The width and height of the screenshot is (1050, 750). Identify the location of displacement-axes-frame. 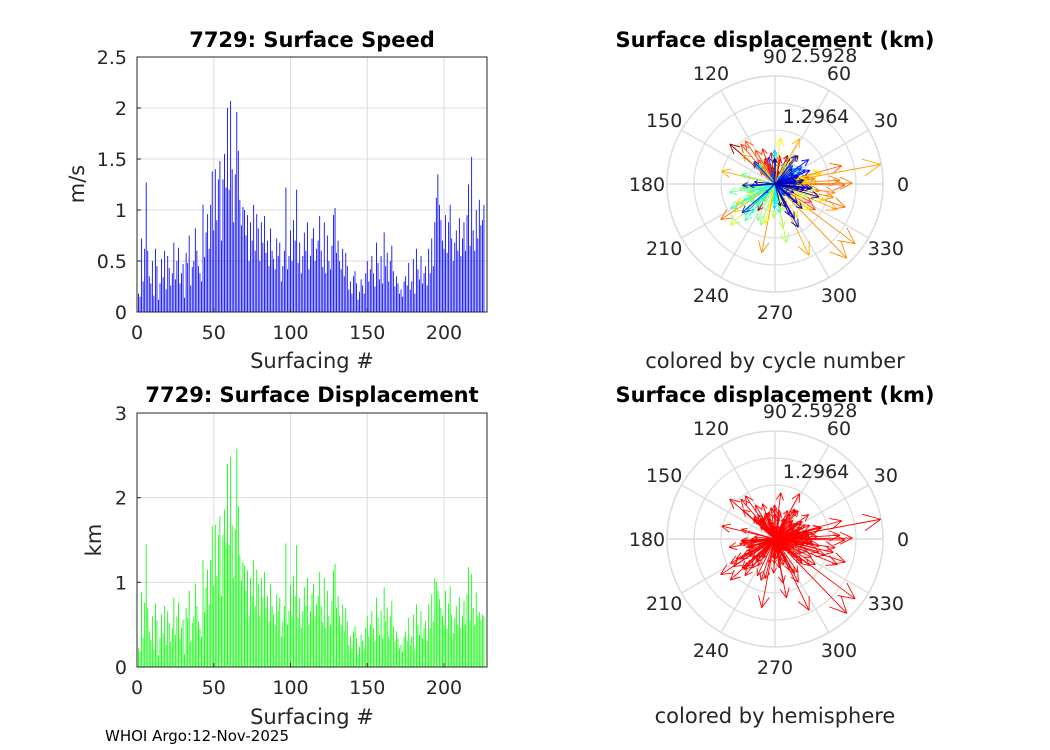
(312, 540).